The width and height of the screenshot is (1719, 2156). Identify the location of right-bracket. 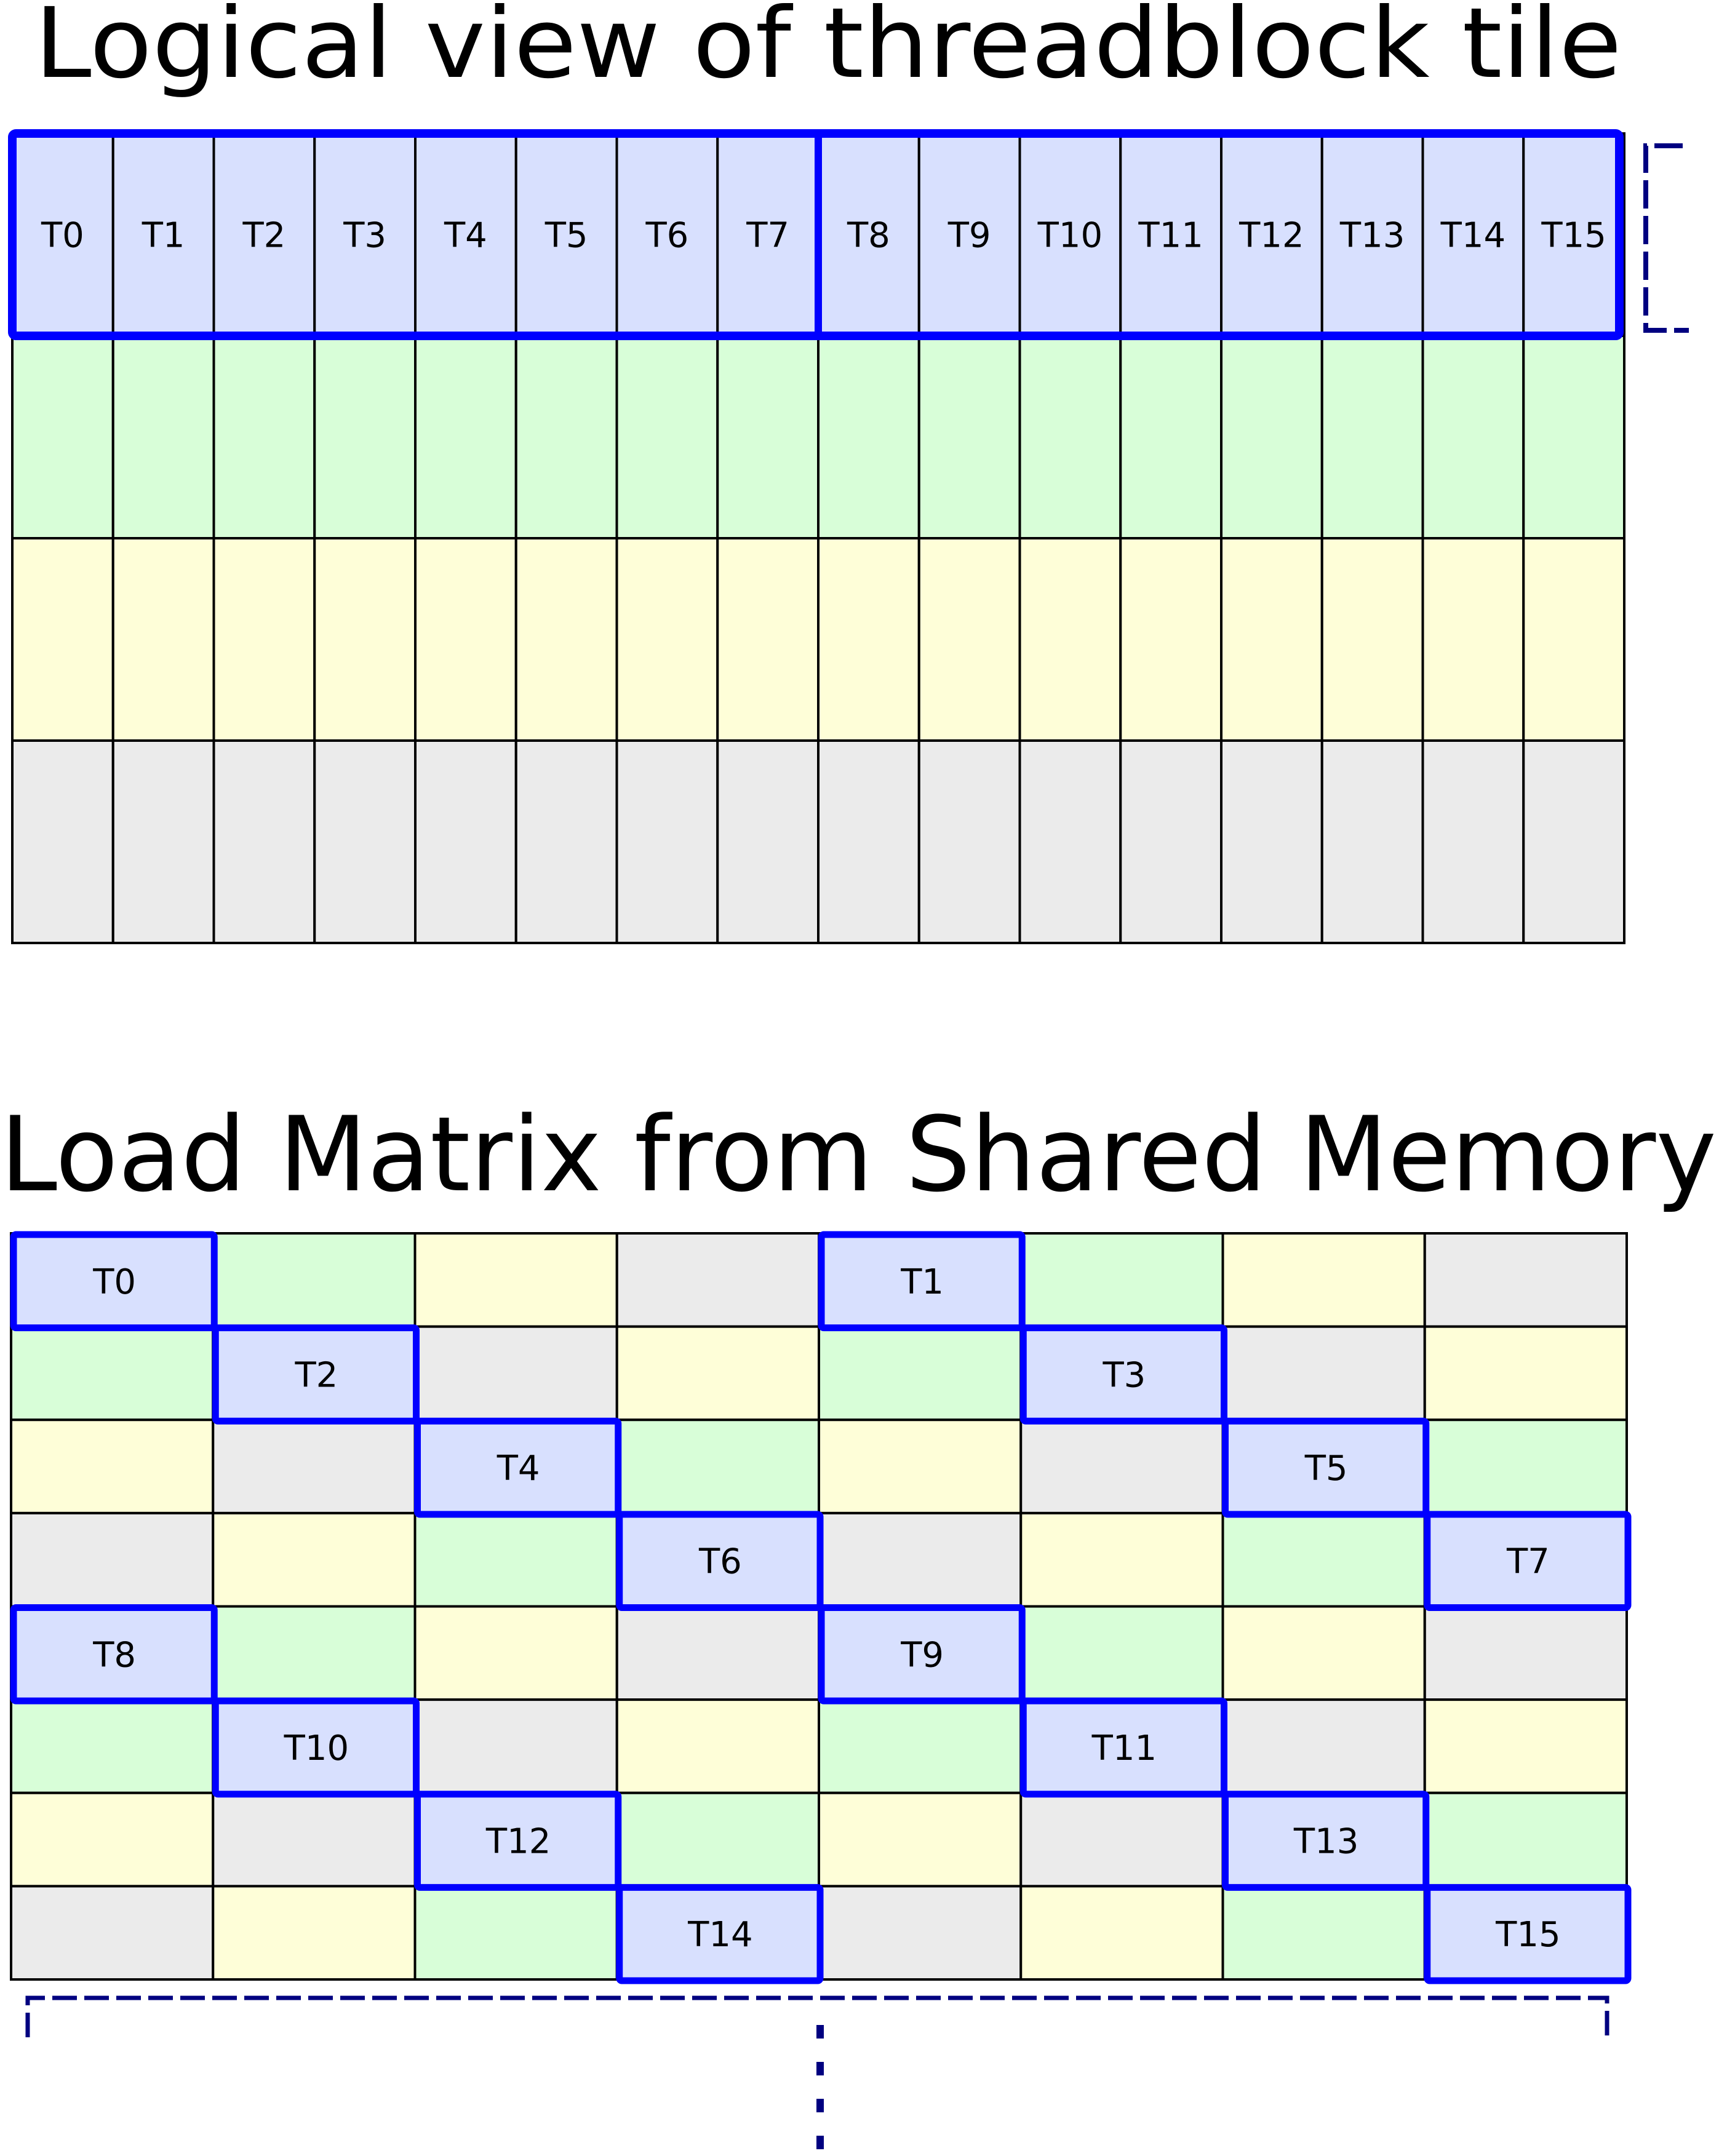
(1666, 238).